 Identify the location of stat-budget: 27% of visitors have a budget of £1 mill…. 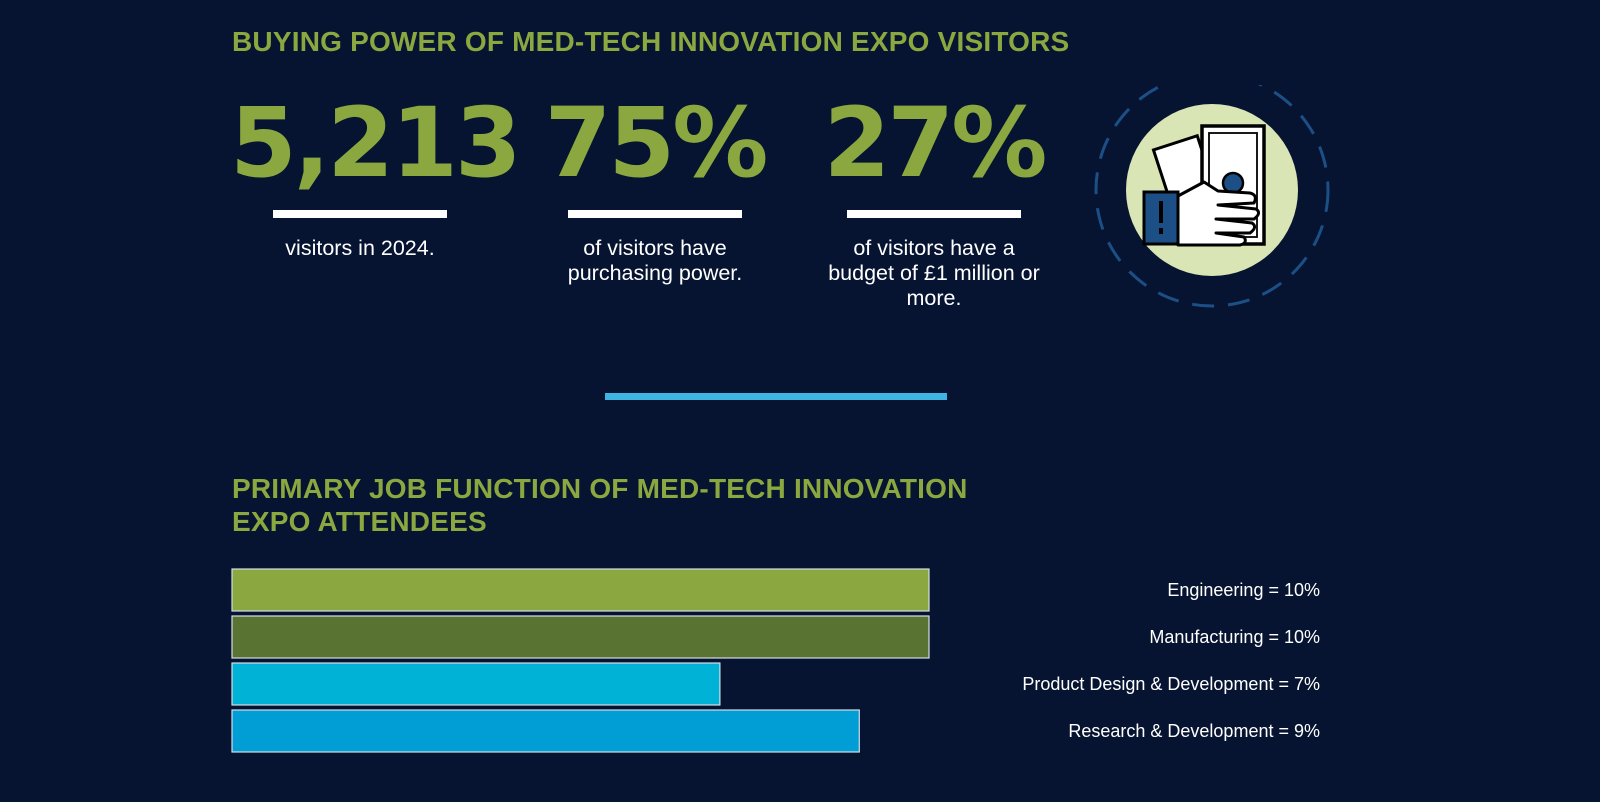
(934, 199).